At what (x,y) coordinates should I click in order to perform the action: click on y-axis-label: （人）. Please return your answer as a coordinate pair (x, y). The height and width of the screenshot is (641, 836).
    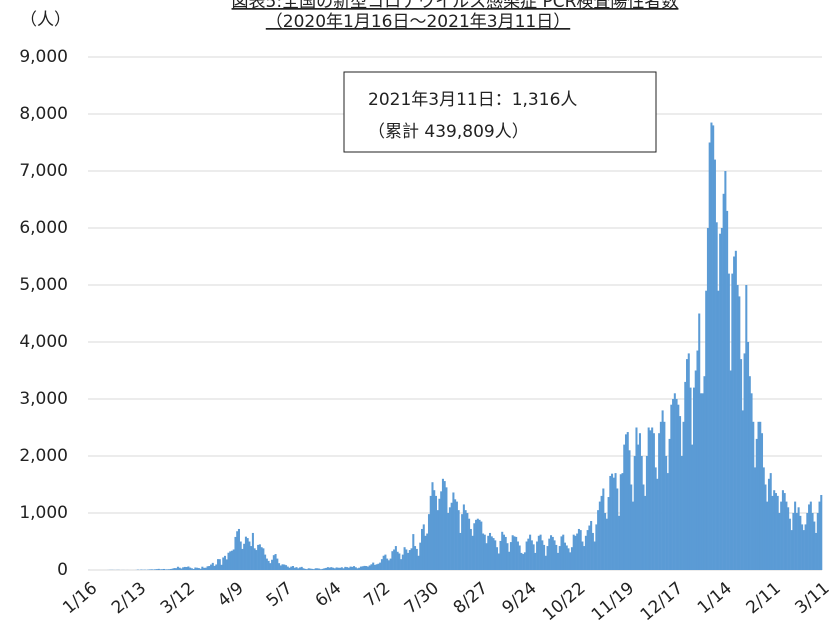
    Looking at the image, I should click on (45, 20).